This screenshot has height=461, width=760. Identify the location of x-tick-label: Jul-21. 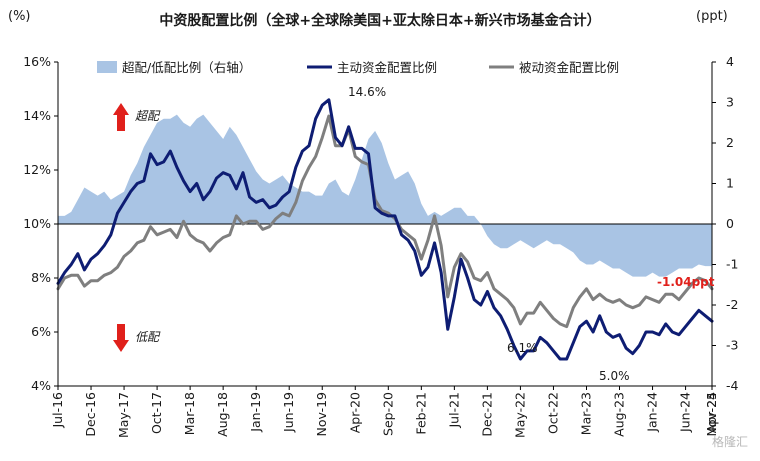
(453, 410).